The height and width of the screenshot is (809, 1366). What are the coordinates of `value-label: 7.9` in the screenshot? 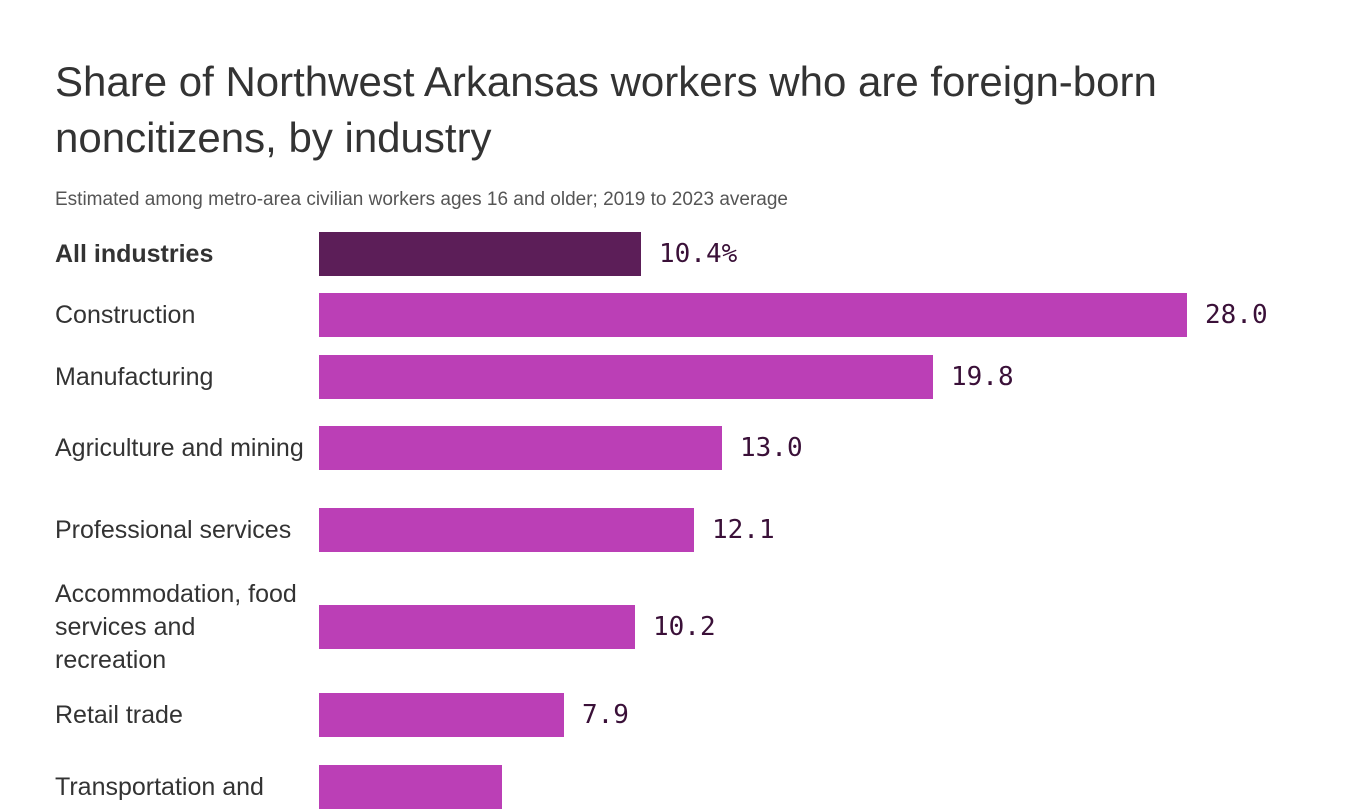 It's located at (605, 715).